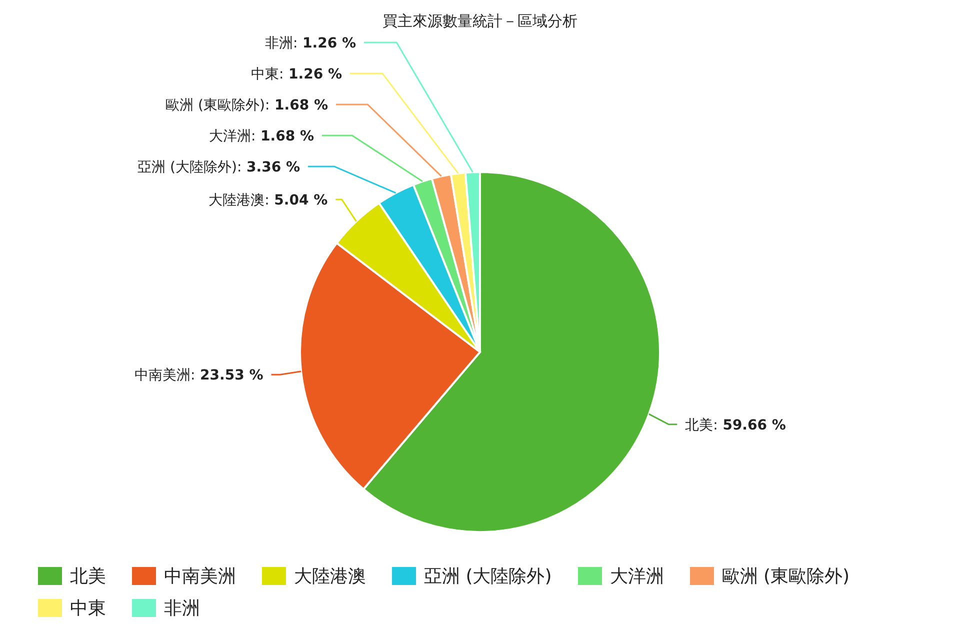  What do you see at coordinates (786, 576) in the screenshot?
I see `legend-label: 歐洲 (東歐除外)` at bounding box center [786, 576].